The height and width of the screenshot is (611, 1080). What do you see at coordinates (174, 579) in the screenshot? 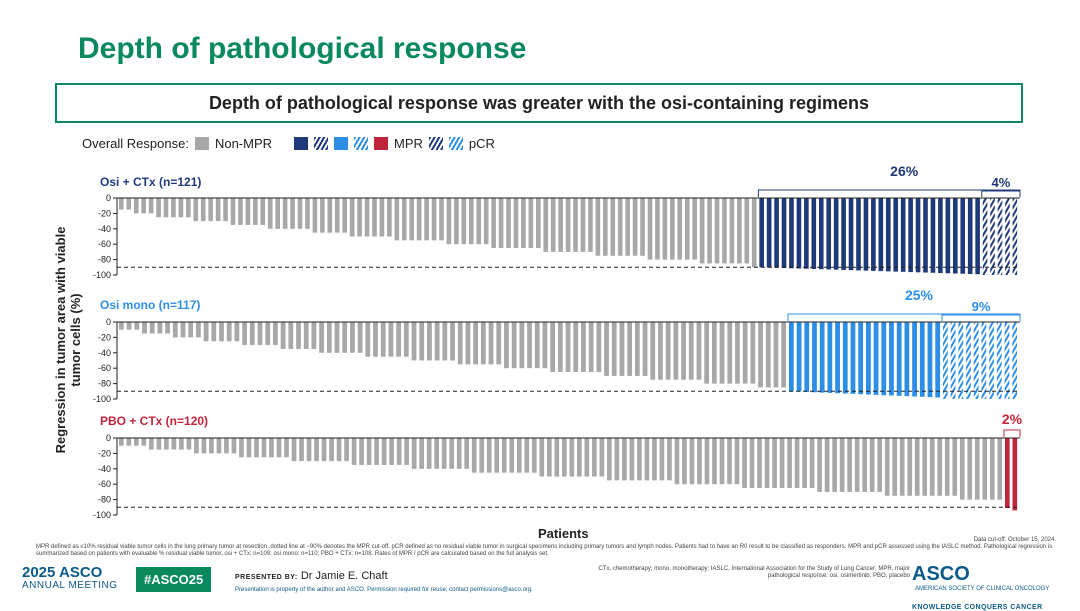
I see `hashtag-badge: #ASCO25` at bounding box center [174, 579].